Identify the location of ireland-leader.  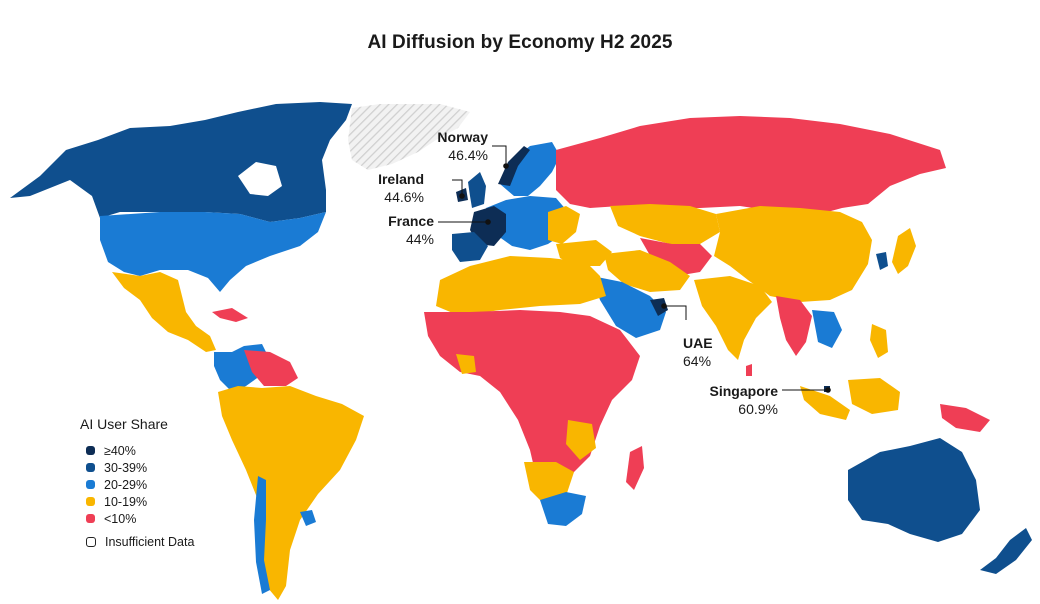
(457, 187).